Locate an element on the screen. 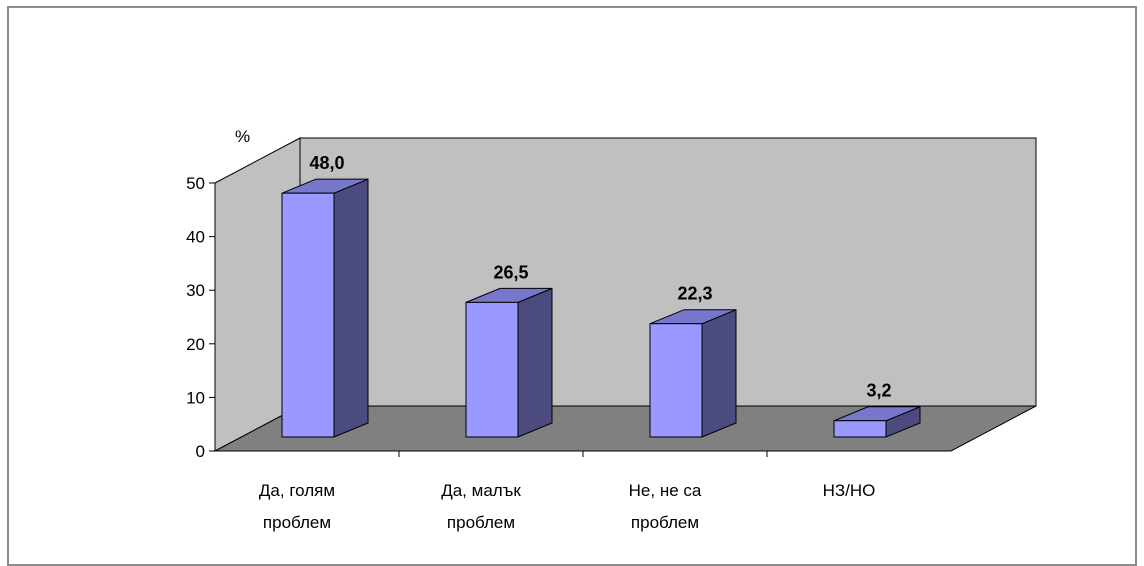 This screenshot has height=566, width=1144. y-tick-label: 50 is located at coordinates (195, 183).